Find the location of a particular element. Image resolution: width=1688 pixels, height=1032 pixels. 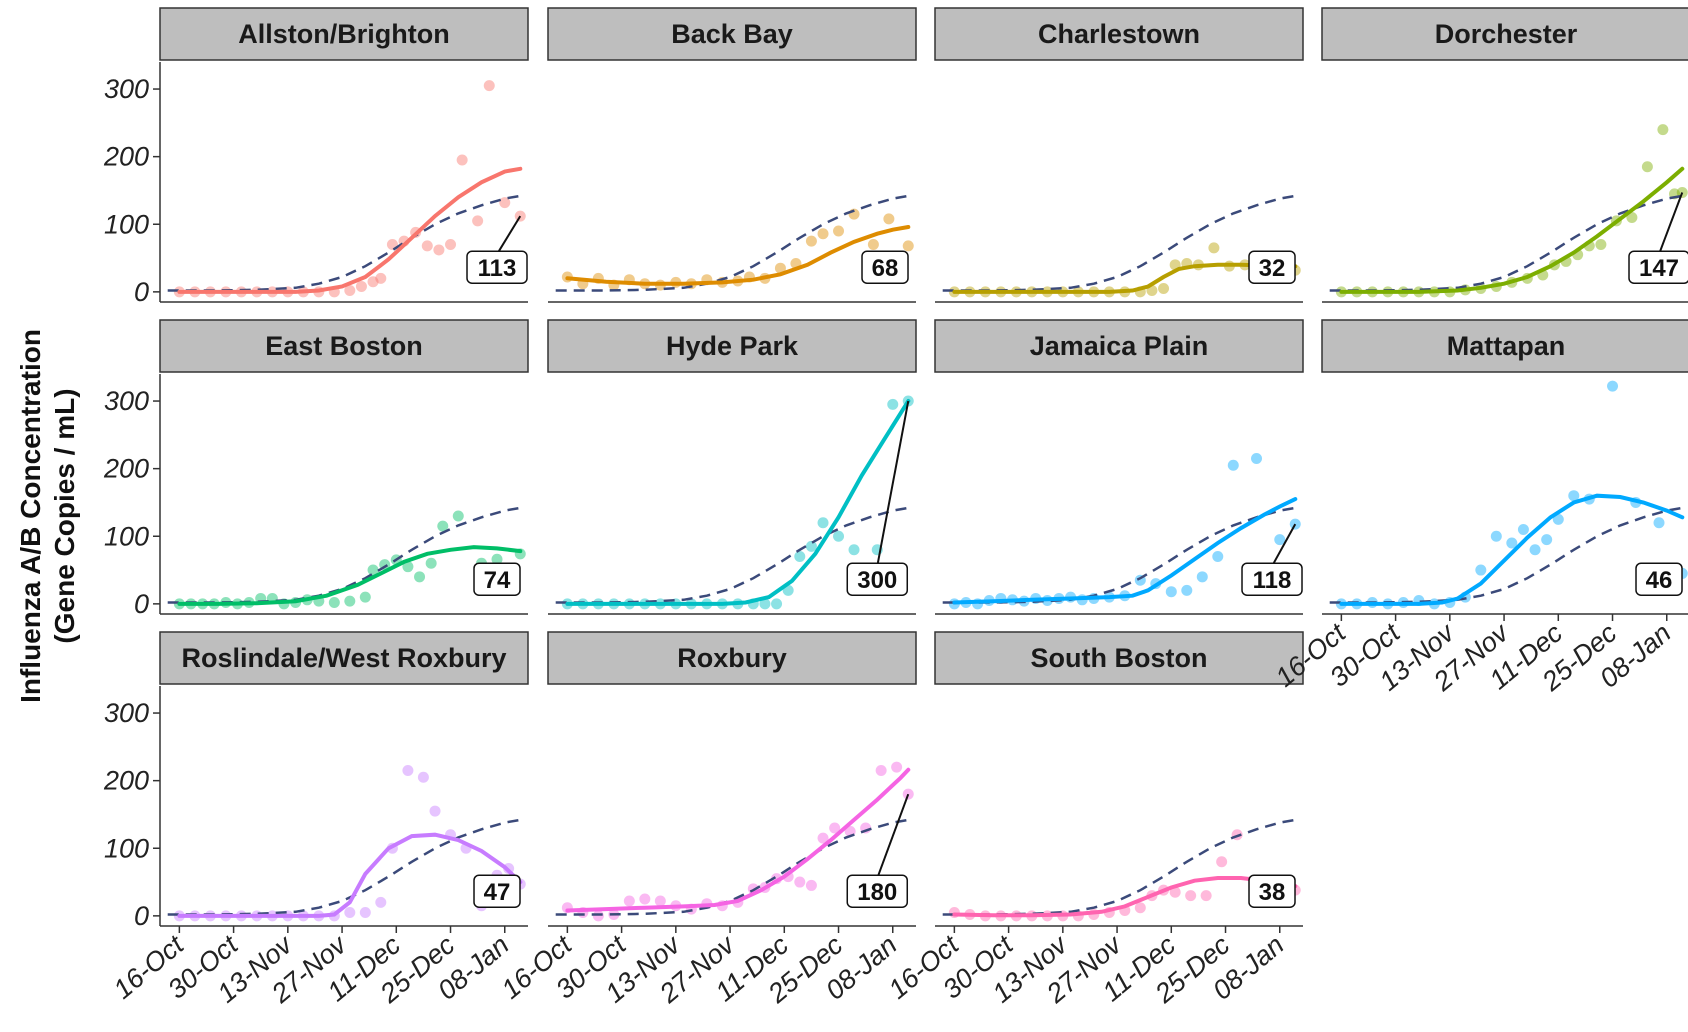

panel-south-boston: South Boston 38 is located at coordinates (1119, 776).